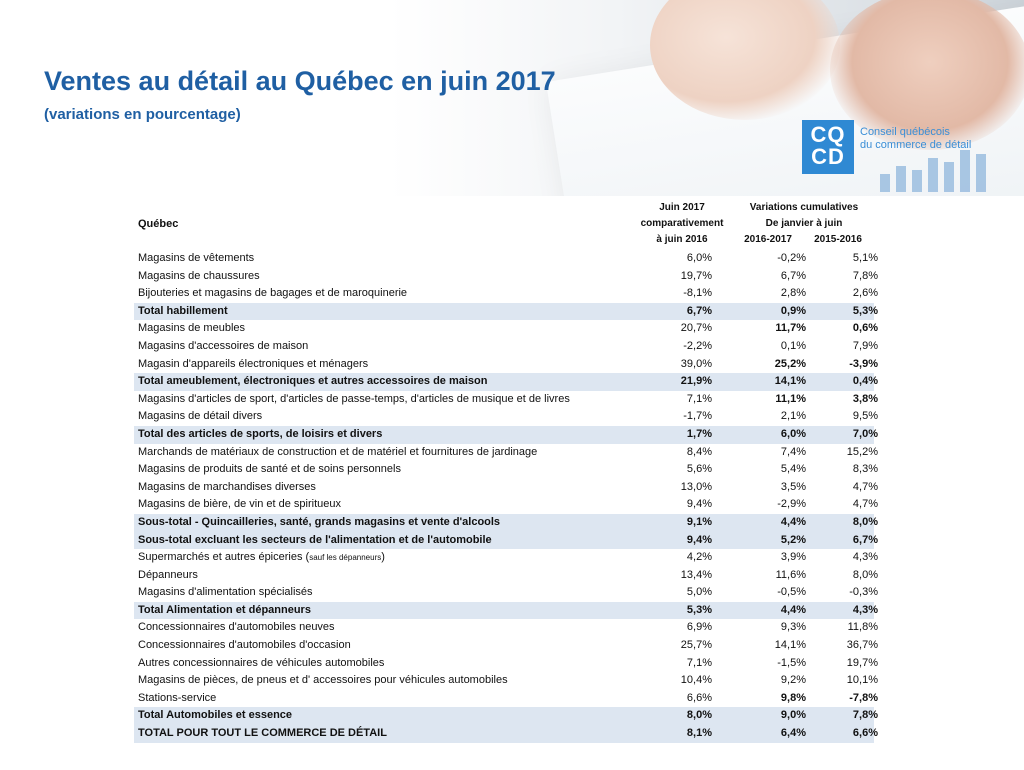 This screenshot has width=1024, height=770. Describe the element at coordinates (699, 433) in the screenshot. I see `value-june-2017: 1,7%` at that location.